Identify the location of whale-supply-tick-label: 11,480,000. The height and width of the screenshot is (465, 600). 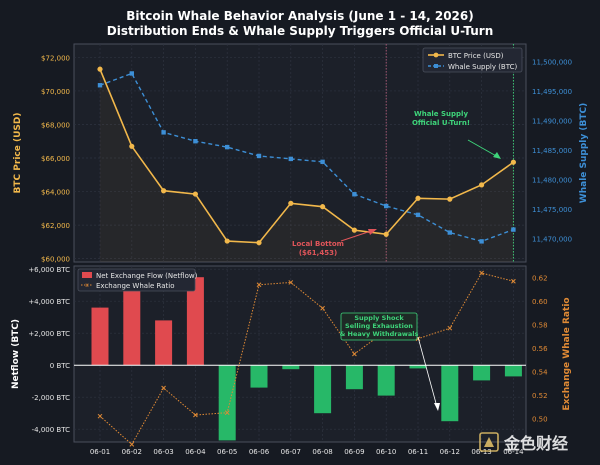
(552, 181).